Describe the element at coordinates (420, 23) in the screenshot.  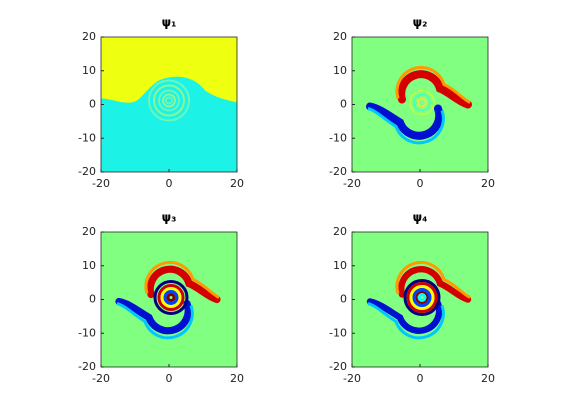
I see `chart-title: ψ₂` at that location.